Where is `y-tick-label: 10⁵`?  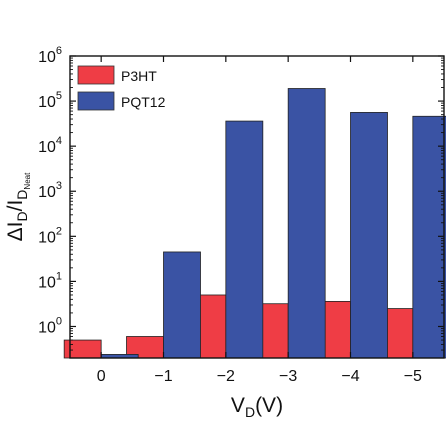 y-tick-label: 10⁵ is located at coordinates (50, 100).